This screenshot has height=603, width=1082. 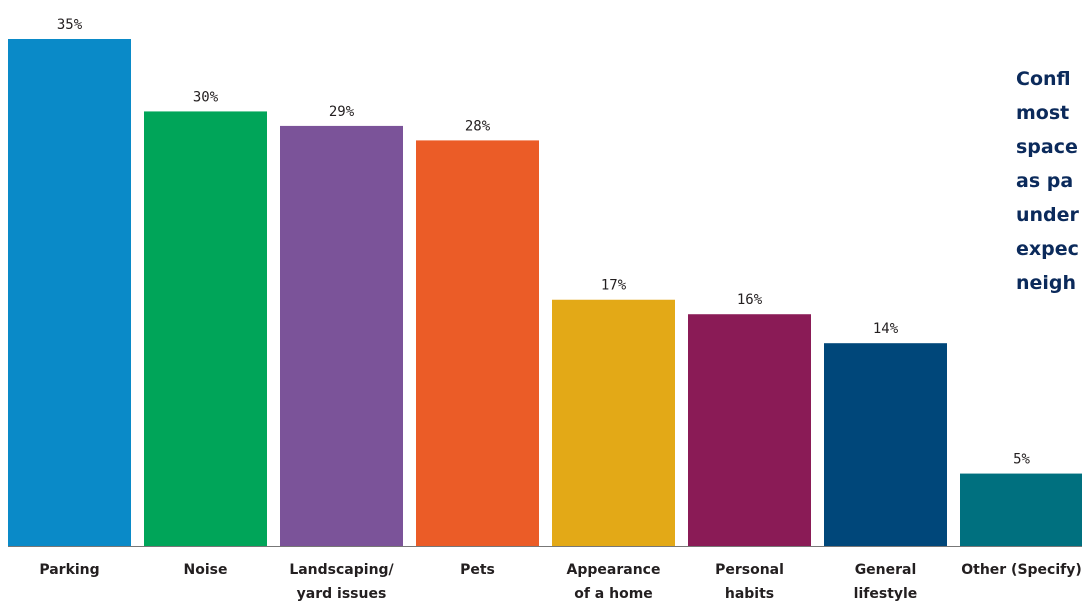 What do you see at coordinates (69, 570) in the screenshot?
I see `category-label: Parking` at bounding box center [69, 570].